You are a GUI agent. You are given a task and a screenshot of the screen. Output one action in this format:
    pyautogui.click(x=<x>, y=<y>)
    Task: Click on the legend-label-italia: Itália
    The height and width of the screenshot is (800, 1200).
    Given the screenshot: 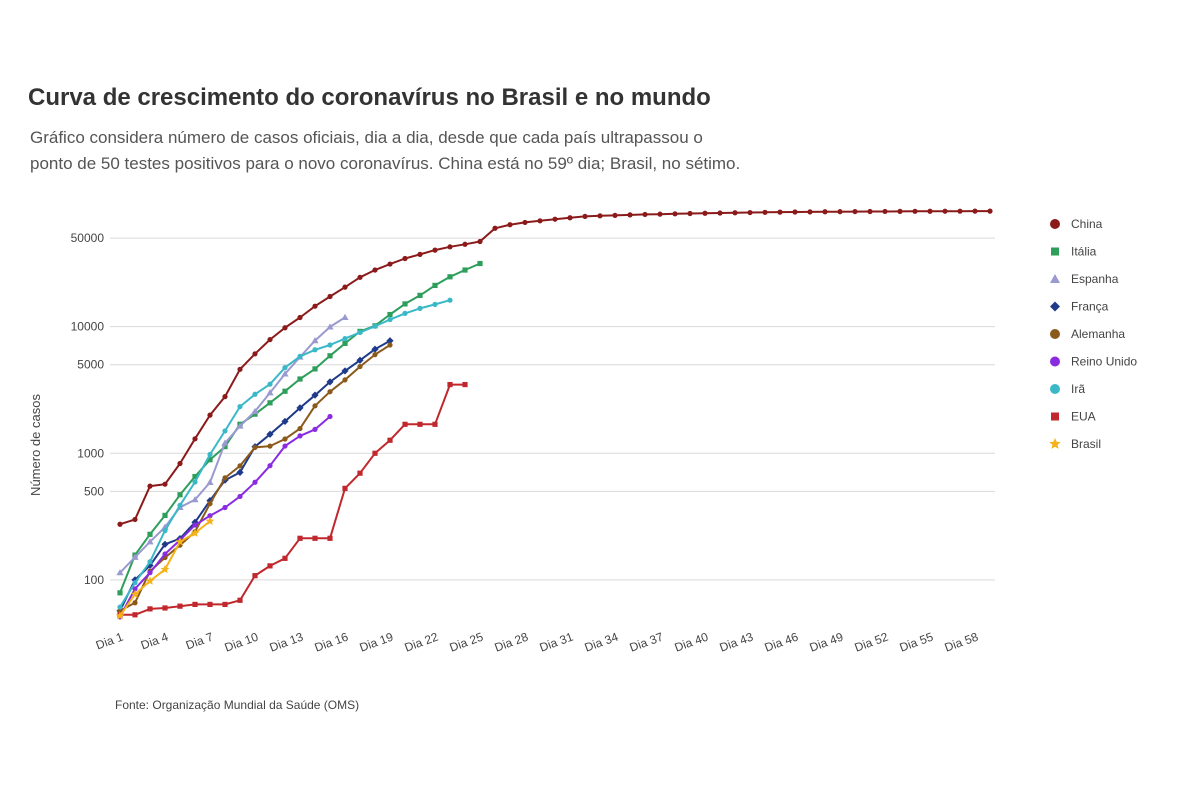 What is the action you would take?
    pyautogui.click(x=1084, y=252)
    